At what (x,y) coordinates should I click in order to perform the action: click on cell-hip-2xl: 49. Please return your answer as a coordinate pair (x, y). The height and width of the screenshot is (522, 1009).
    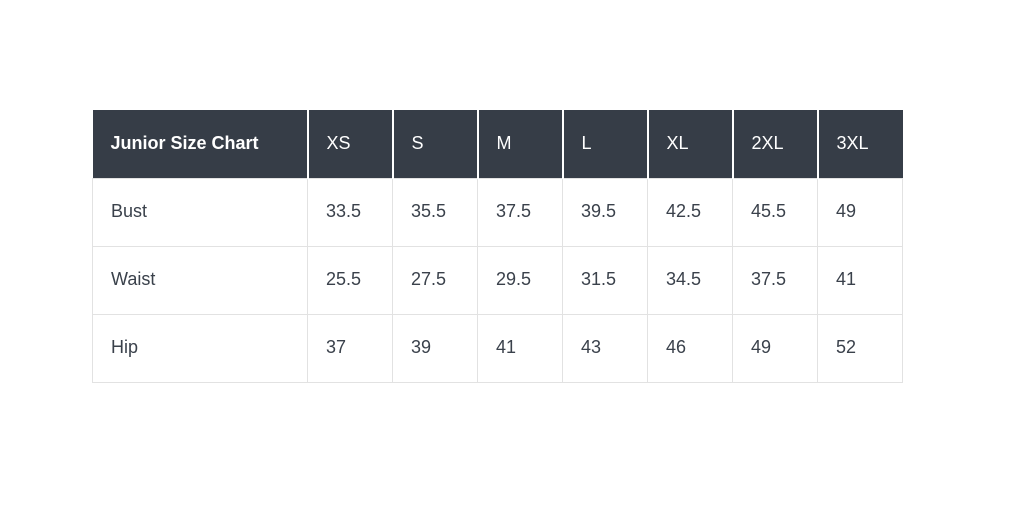
    Looking at the image, I should click on (775, 348).